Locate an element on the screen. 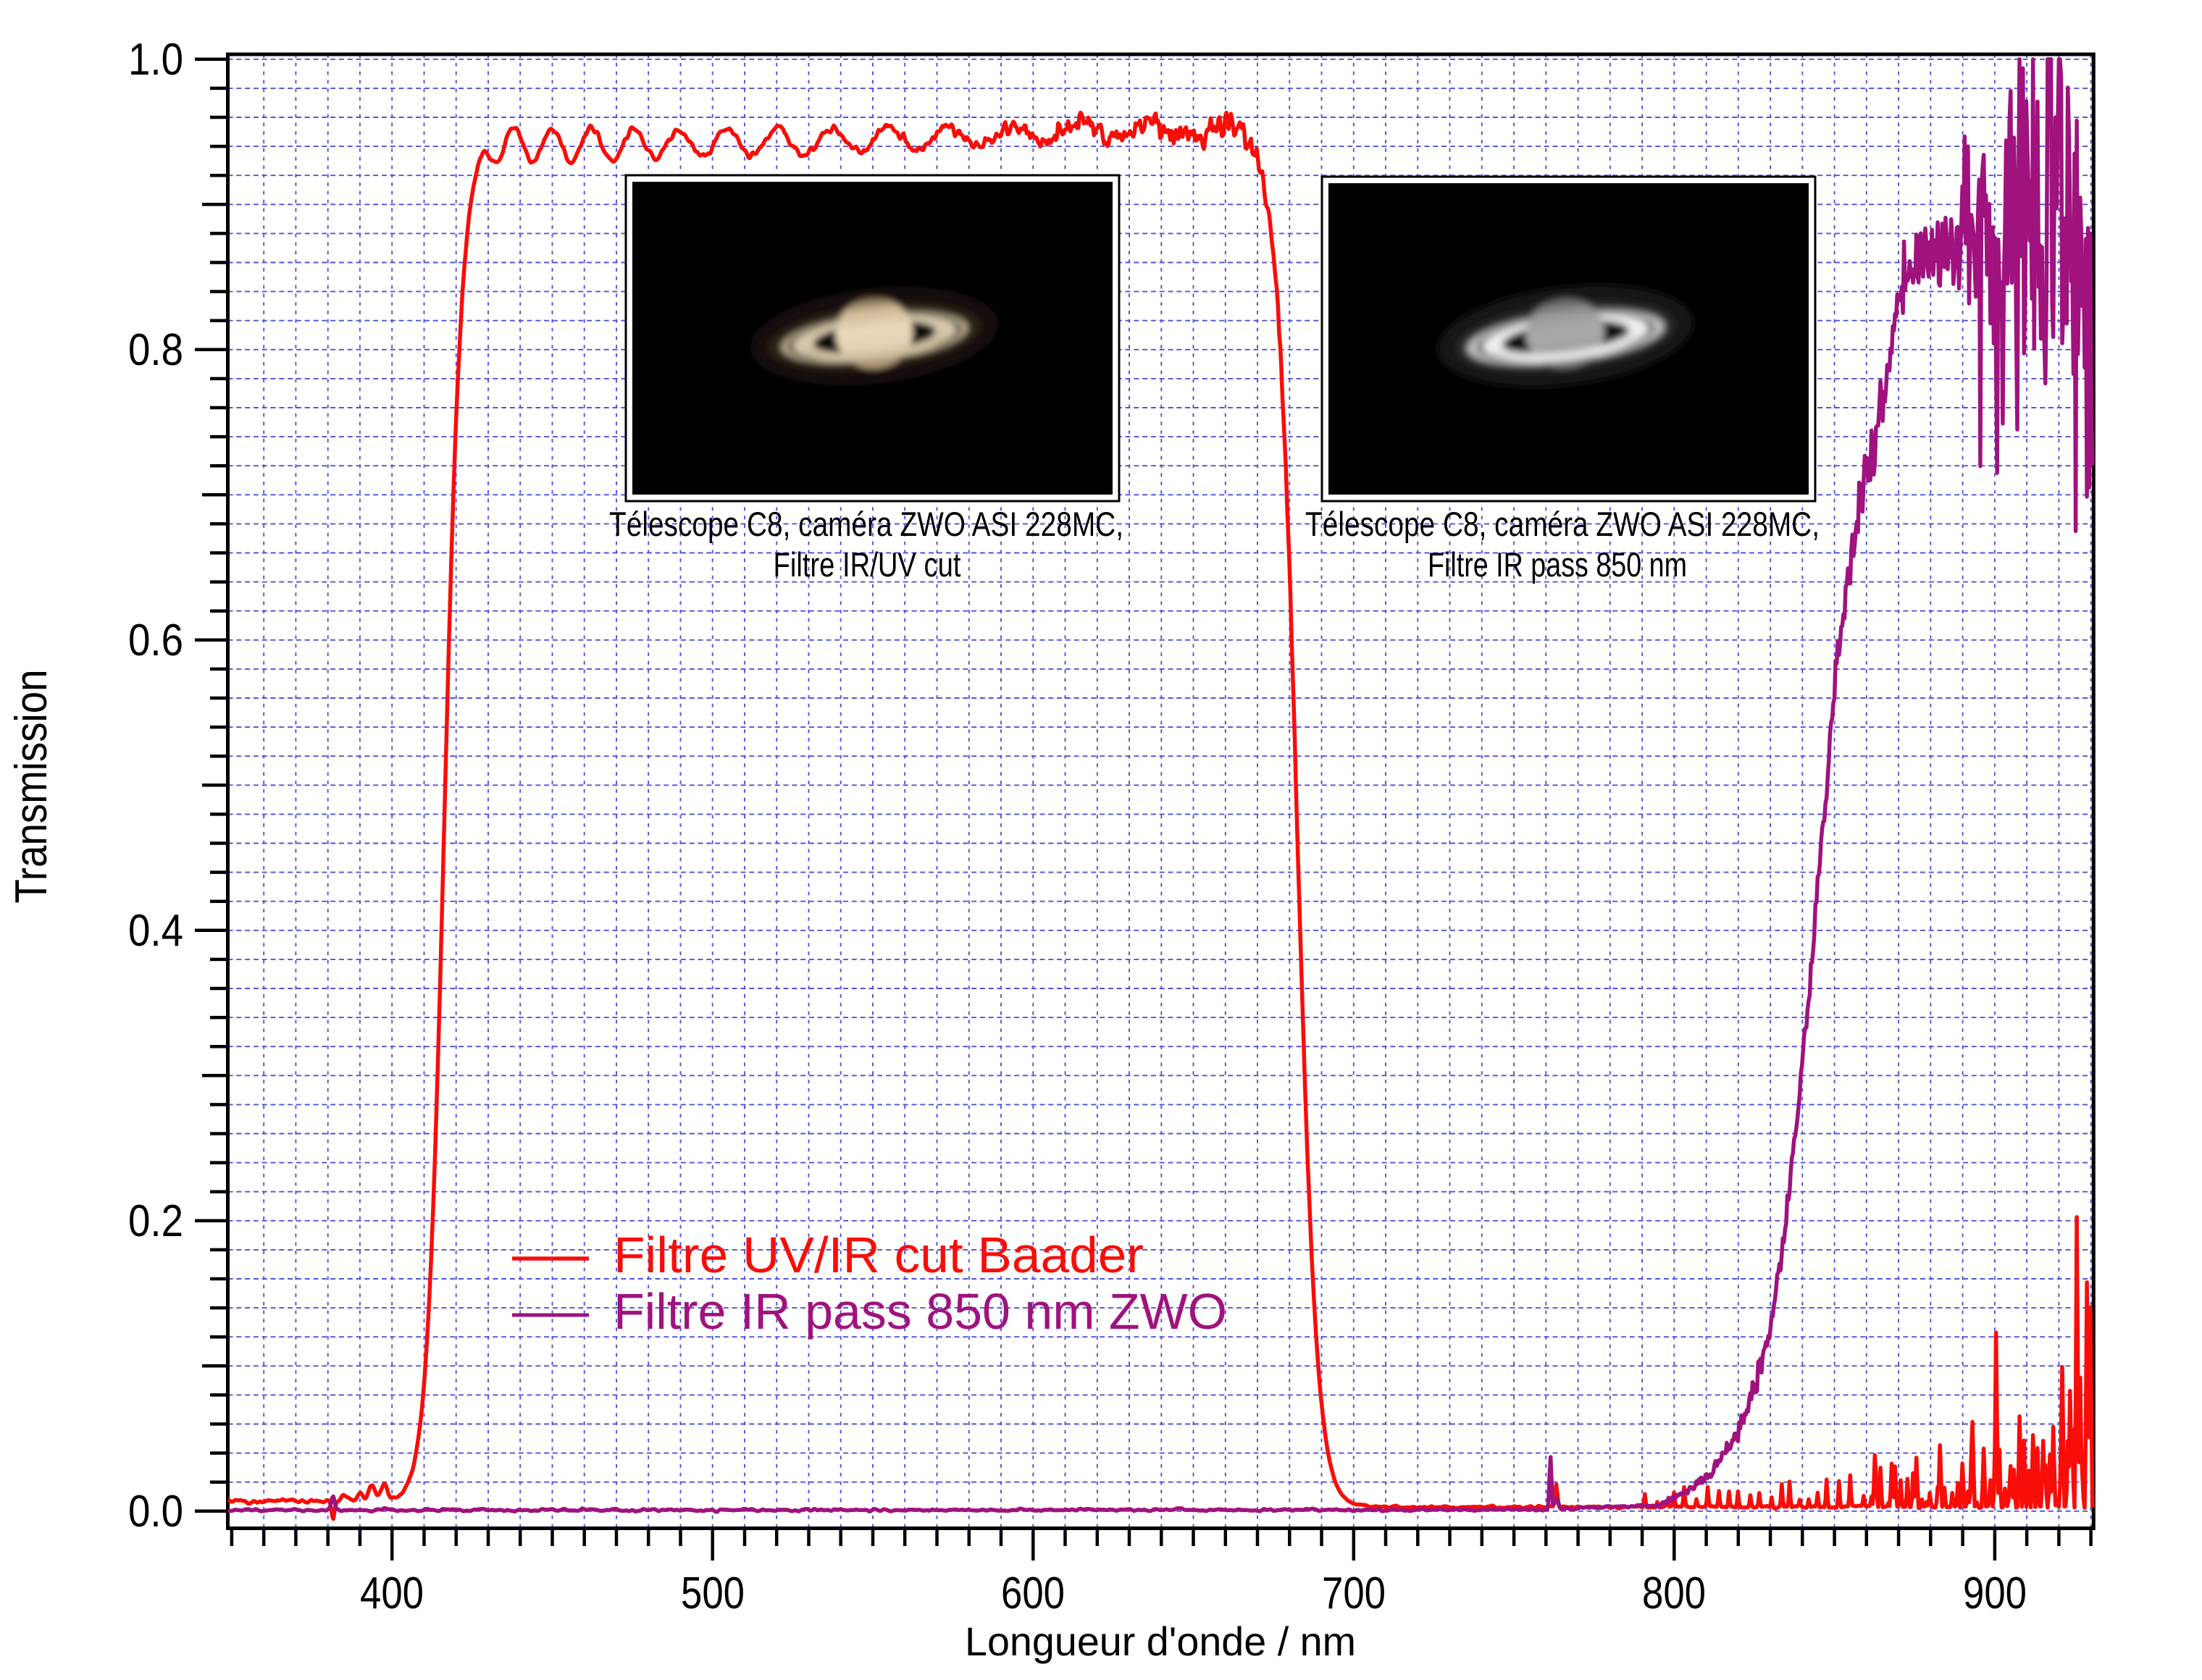 This screenshot has height=1680, width=2202. svg-text: 0.6 is located at coordinates (155, 640).